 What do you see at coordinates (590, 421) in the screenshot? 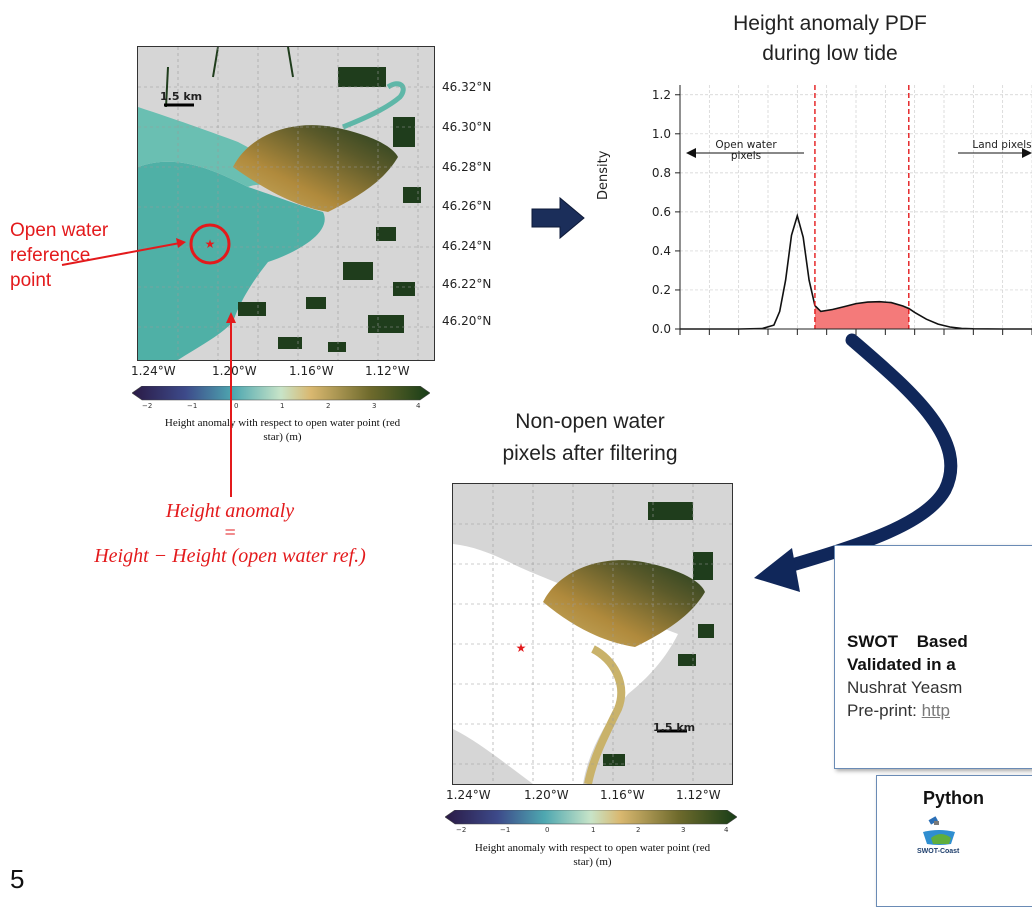
I see `map2-title-line1: Non-open water` at bounding box center [590, 421].